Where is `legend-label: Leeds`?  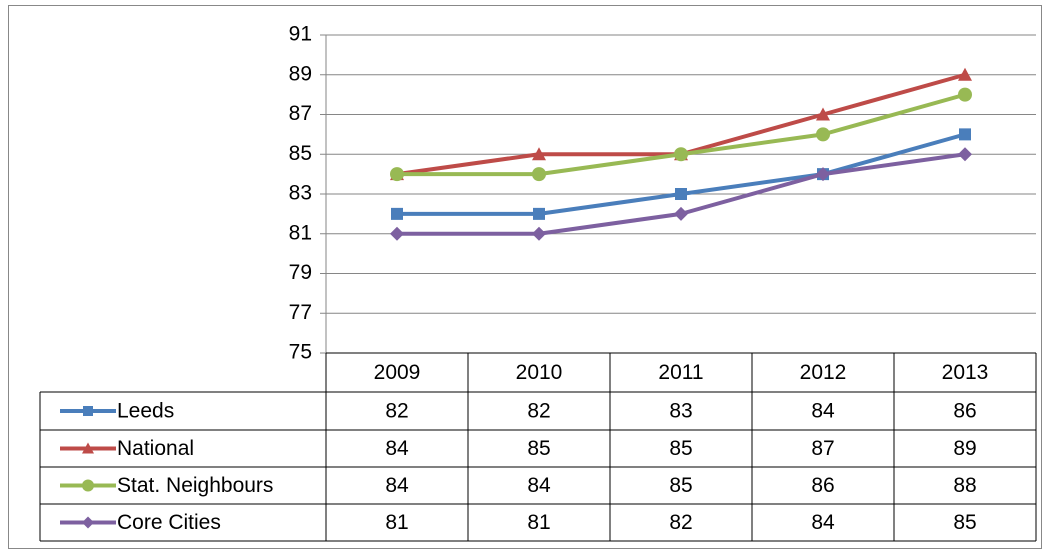 legend-label: Leeds is located at coordinates (145, 411).